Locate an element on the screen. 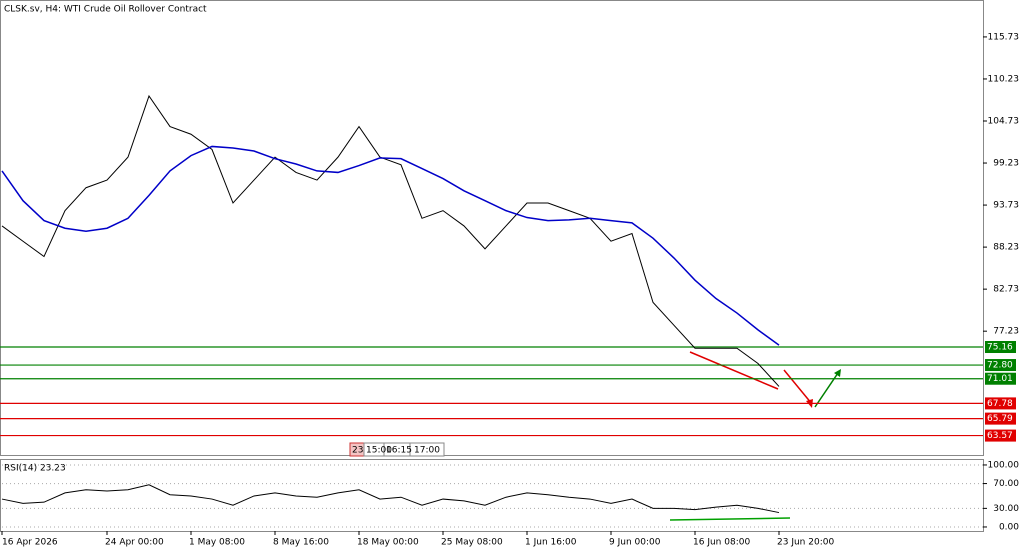 This screenshot has width=1024, height=551. arrow-up is located at coordinates (826, 390).